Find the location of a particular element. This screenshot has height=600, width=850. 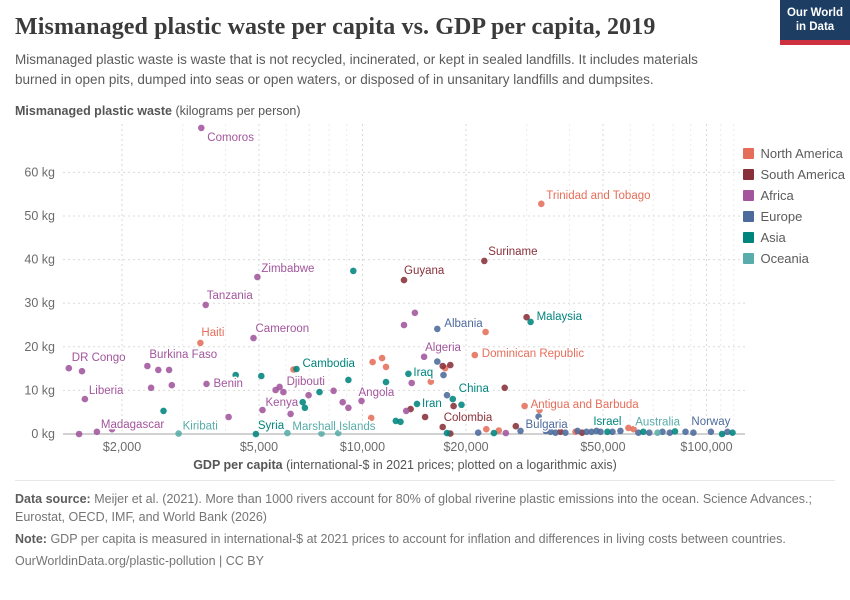

data-point-kenya is located at coordinates (262, 409).